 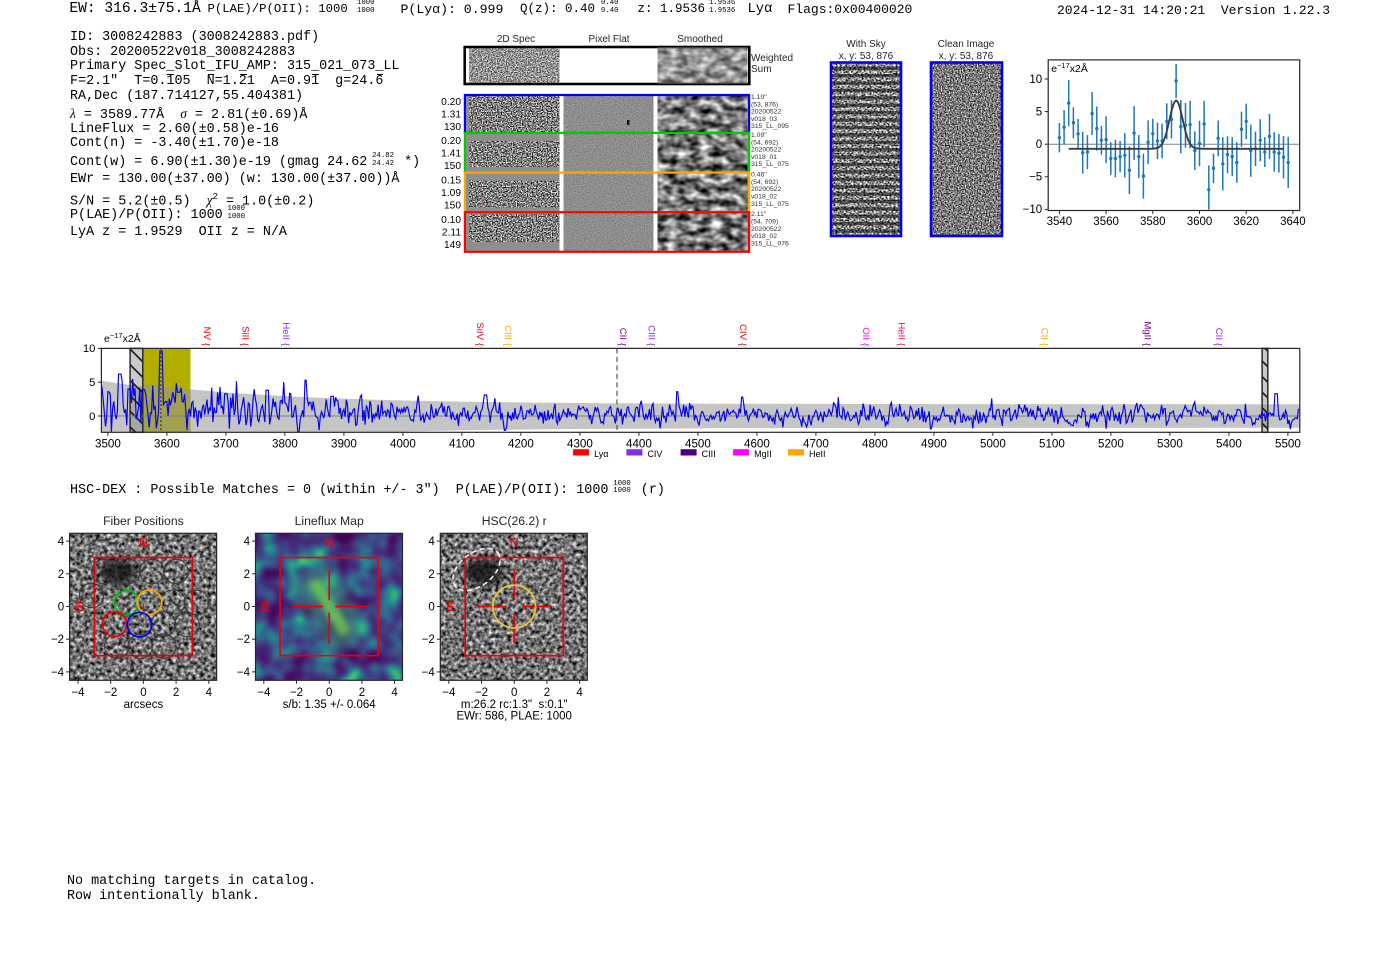 I want to click on svg-text: m:26.2 rc:1.3" s:0.1", so click(x=514, y=705).